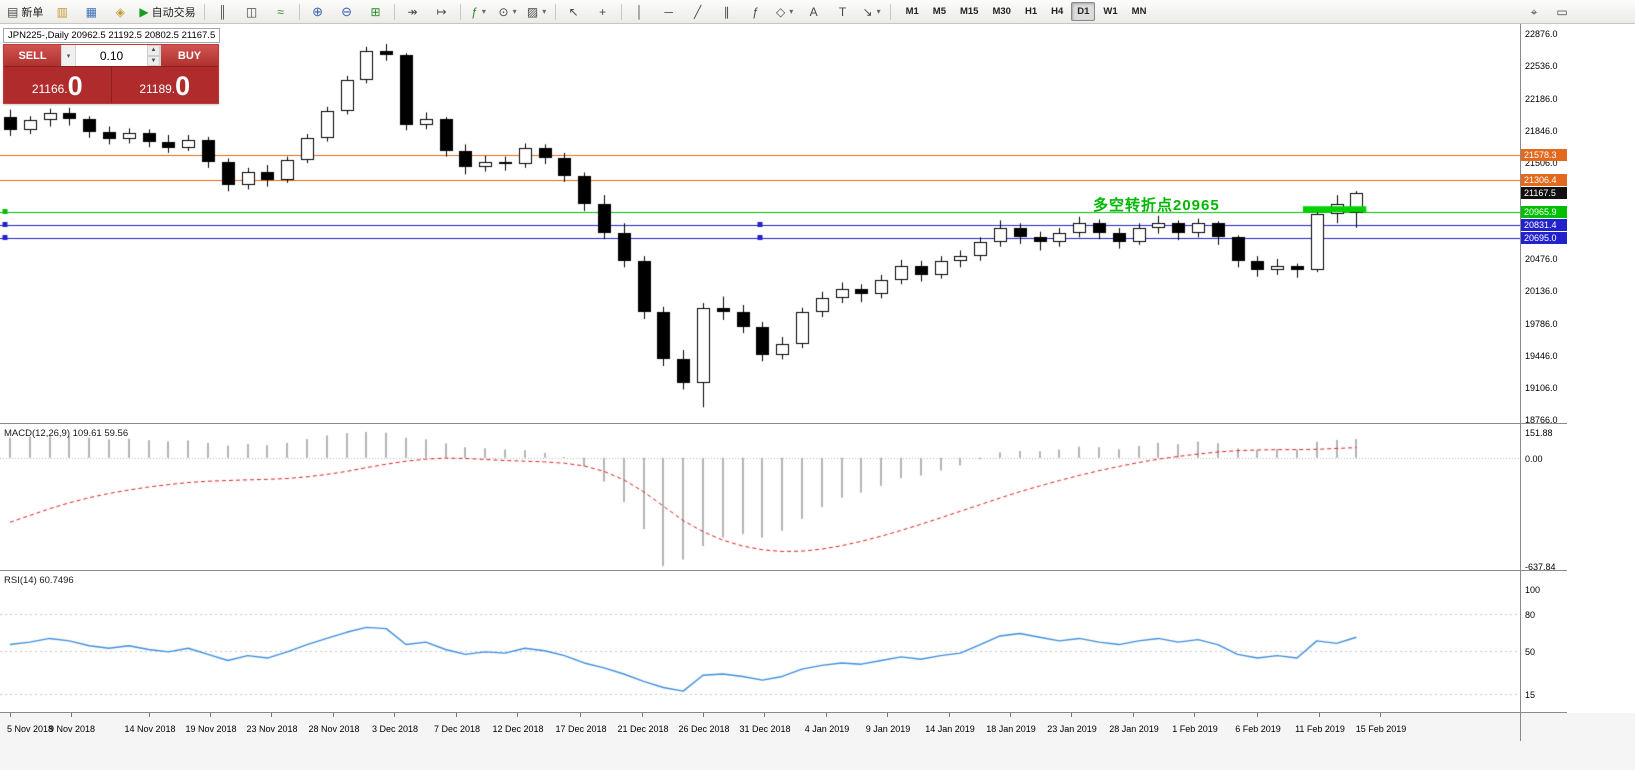  Describe the element at coordinates (167, 12) in the screenshot. I see `autotrading-button: ▶ 自动交易` at that location.